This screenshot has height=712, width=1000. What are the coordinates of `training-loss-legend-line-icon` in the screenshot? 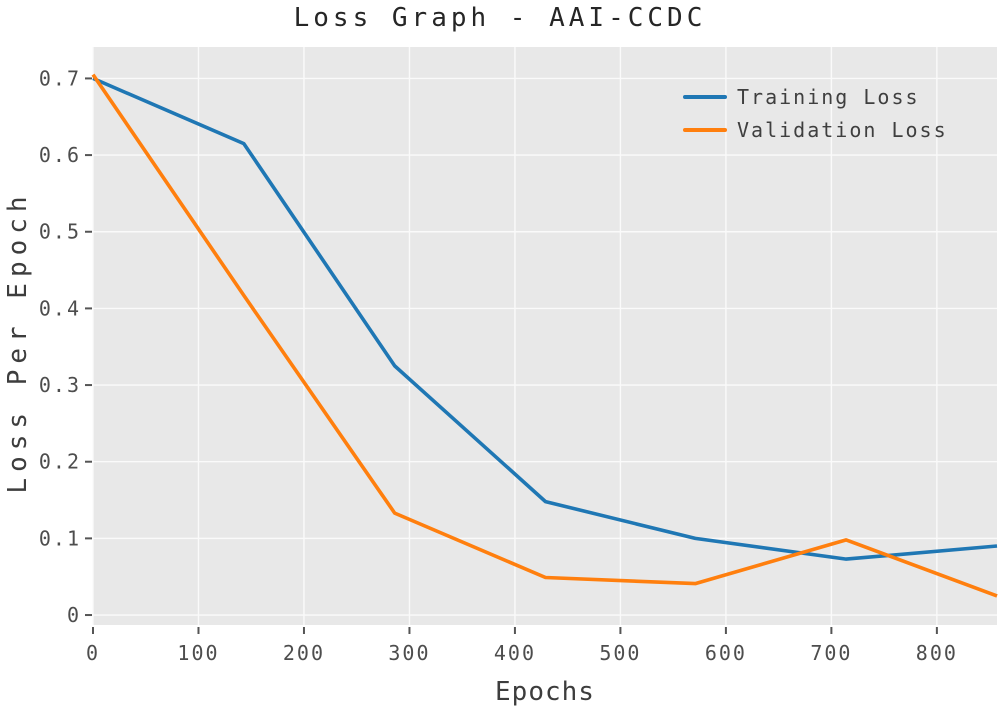 It's located at (705, 97).